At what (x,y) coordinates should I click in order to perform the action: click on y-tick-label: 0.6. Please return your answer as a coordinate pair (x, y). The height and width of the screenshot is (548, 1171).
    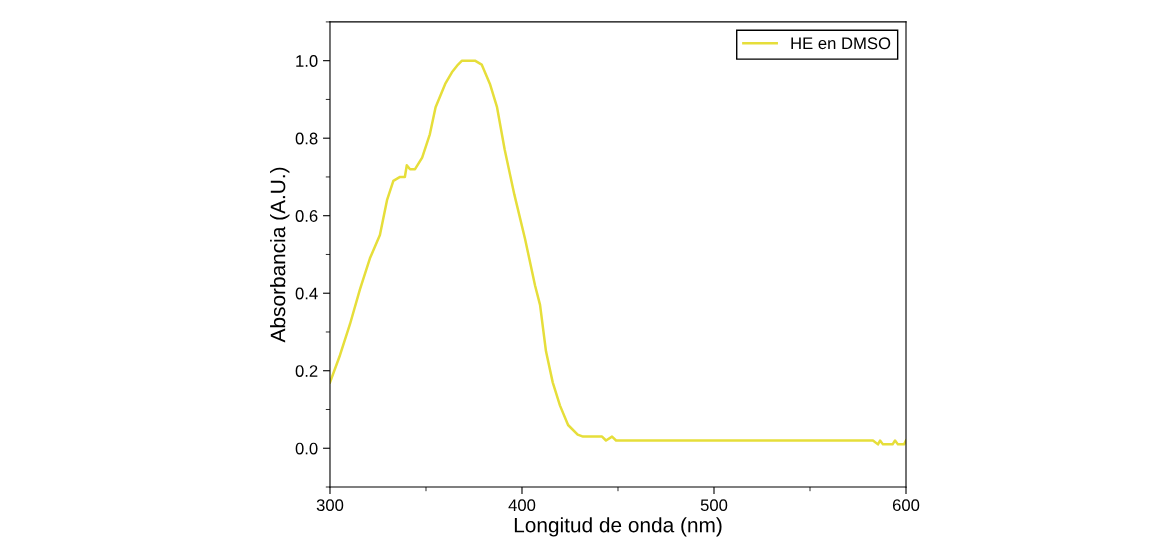
    Looking at the image, I should click on (306, 216).